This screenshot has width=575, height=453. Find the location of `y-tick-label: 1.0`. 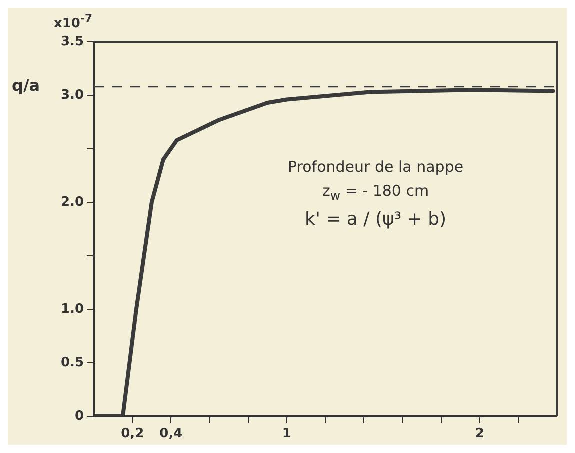

y-tick-label: 1.0 is located at coordinates (72, 309).